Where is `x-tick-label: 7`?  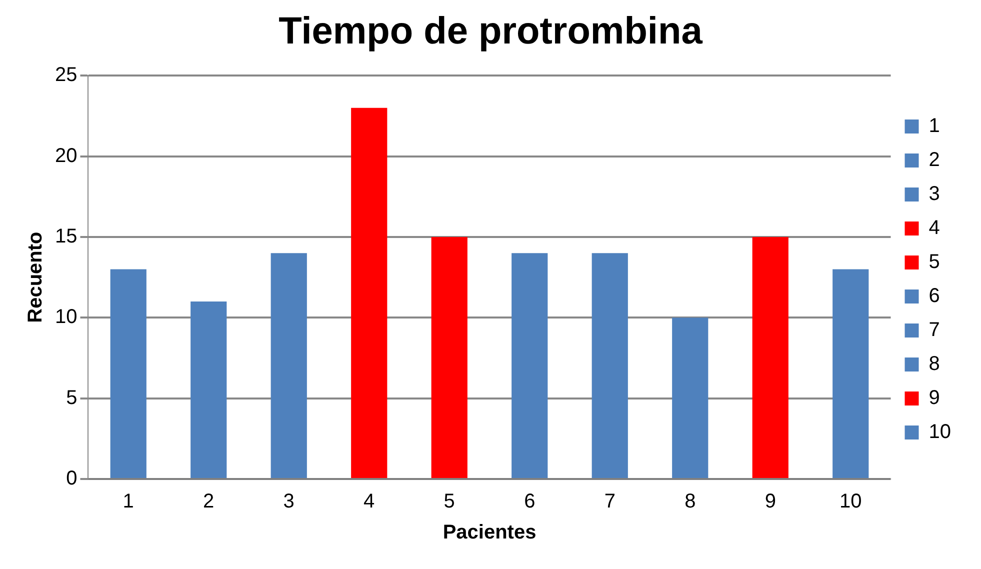
x-tick-label: 7 is located at coordinates (610, 501).